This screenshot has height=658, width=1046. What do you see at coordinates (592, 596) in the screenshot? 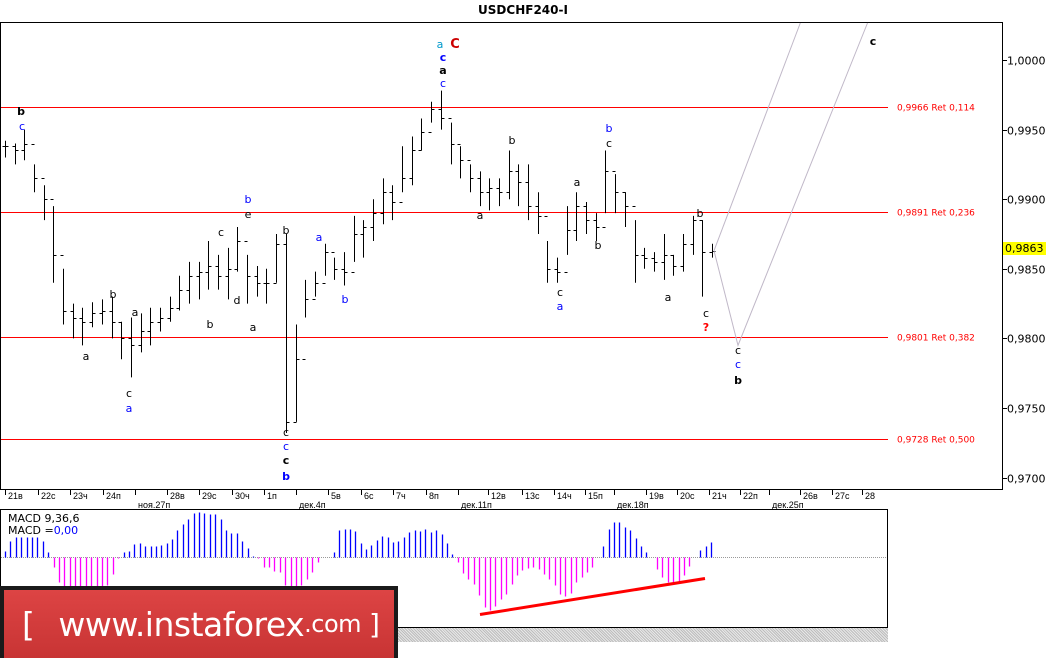
I see `macd-divergence-line` at bounding box center [592, 596].